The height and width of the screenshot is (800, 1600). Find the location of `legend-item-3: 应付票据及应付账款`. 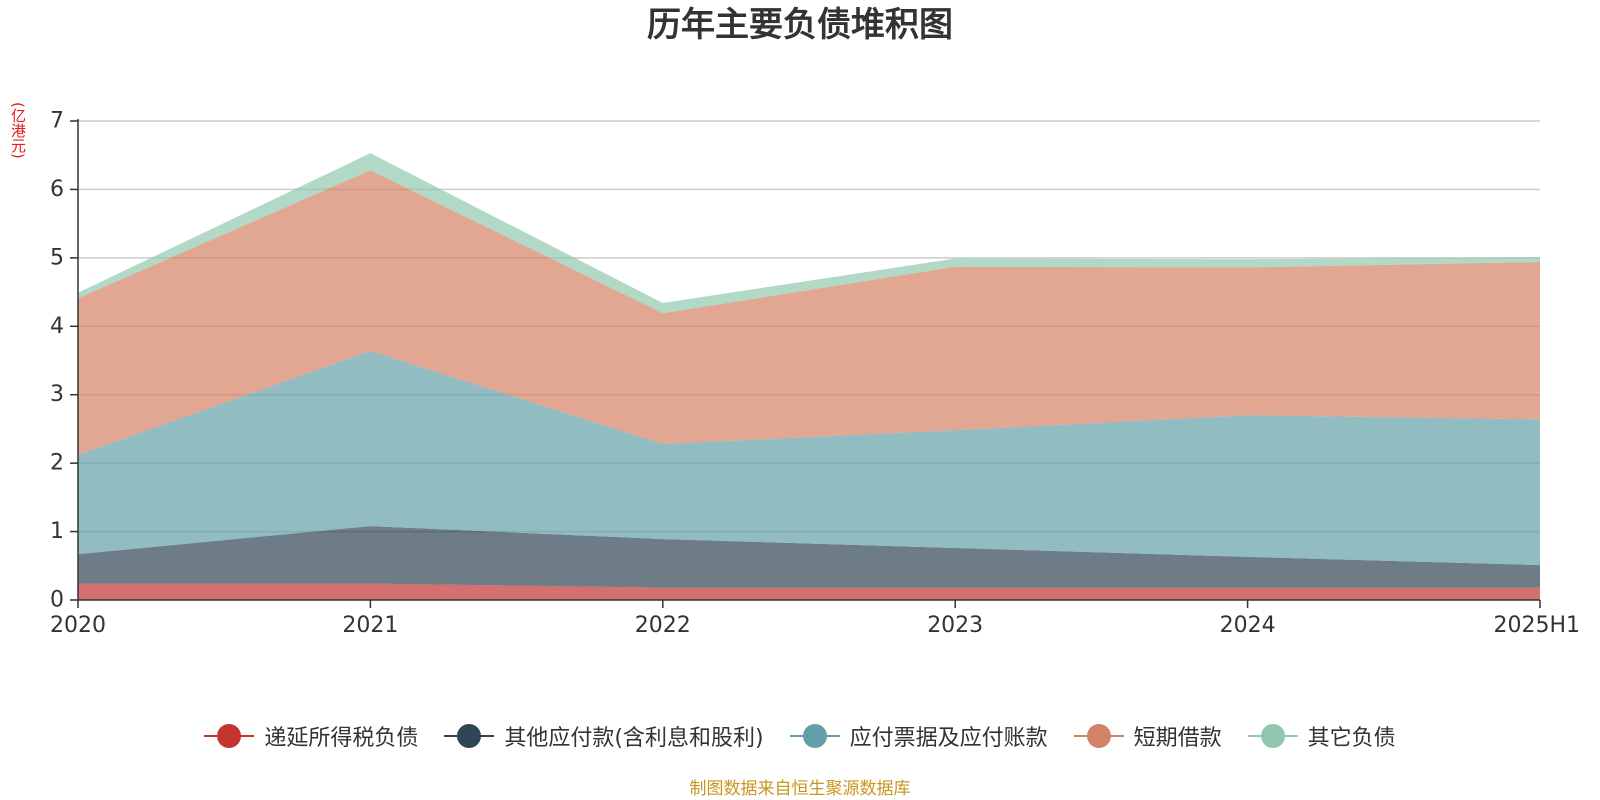

legend-item-3: 应付票据及应付账款 is located at coordinates (918, 736).